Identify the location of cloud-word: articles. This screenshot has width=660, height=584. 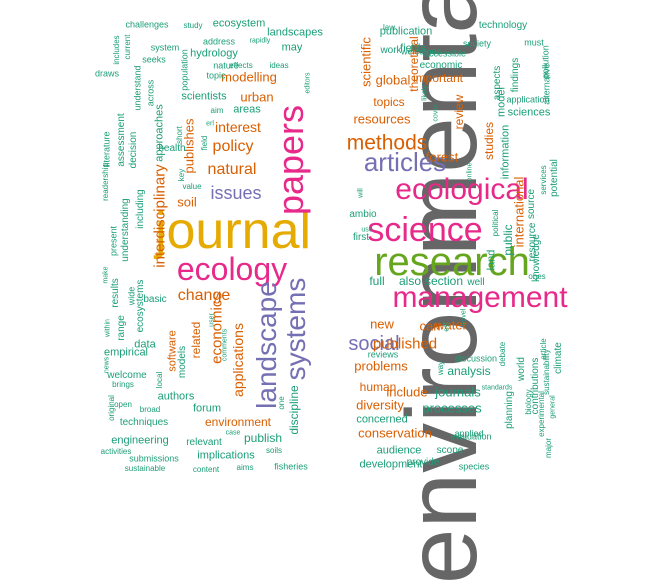
(405, 162).